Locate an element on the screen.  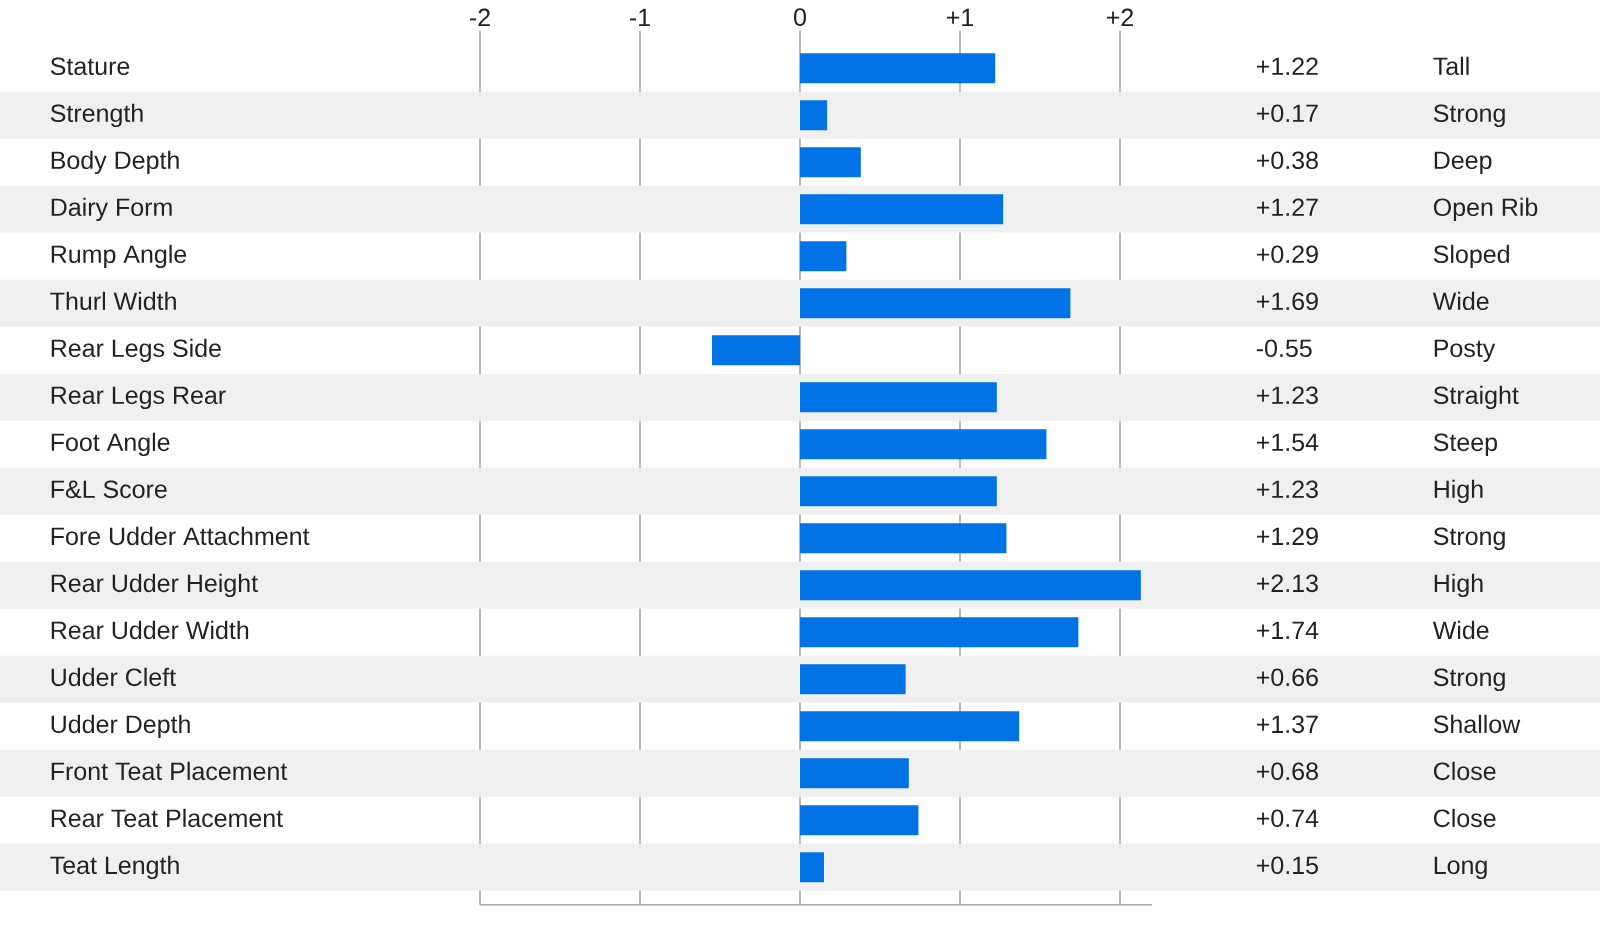
data-label: +2.13 is located at coordinates (1287, 583).